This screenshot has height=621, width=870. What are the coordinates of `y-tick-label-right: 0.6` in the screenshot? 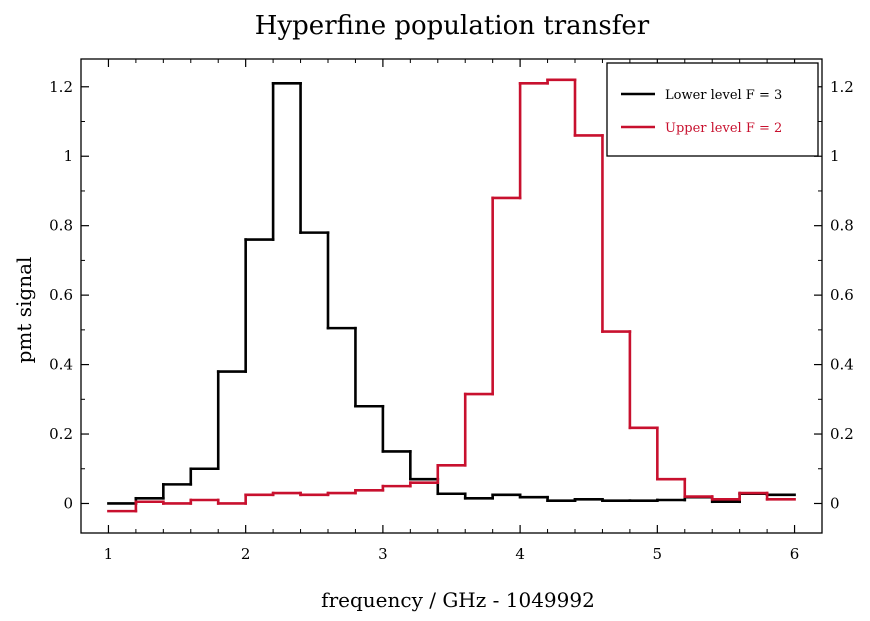 It's located at (842, 295).